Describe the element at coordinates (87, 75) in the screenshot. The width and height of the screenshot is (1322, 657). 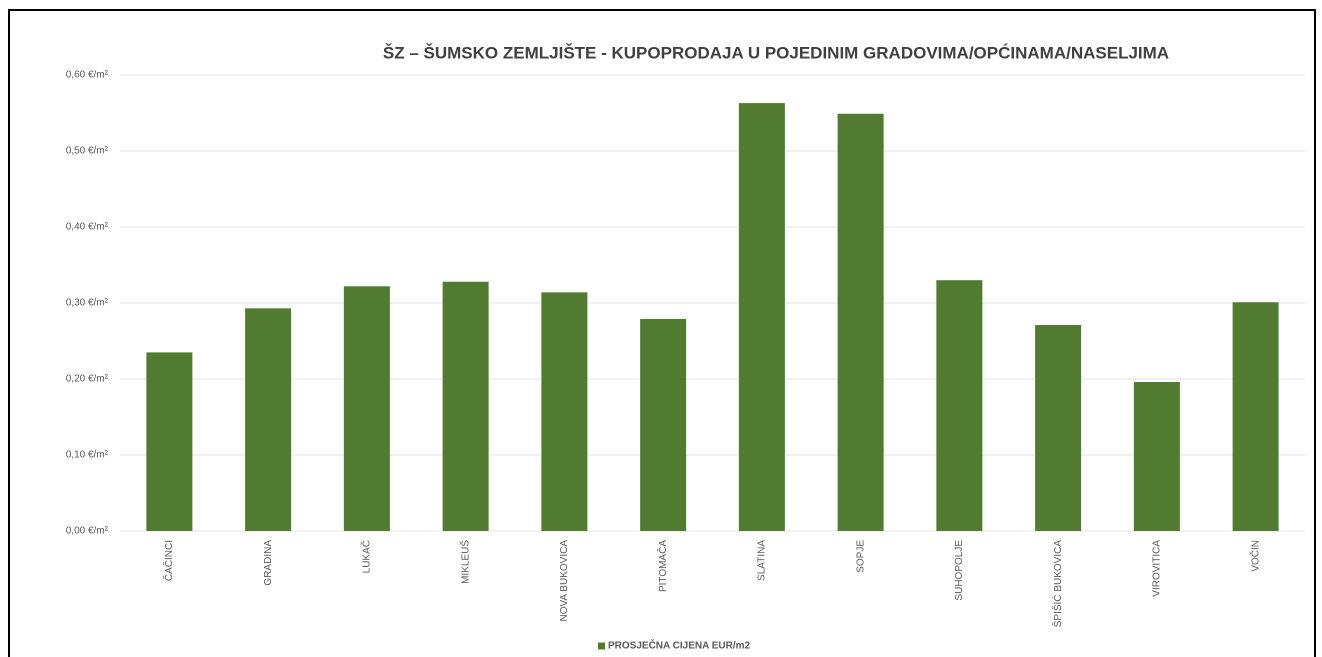
I see `y-tick-label: 0,60 €/m²` at that location.